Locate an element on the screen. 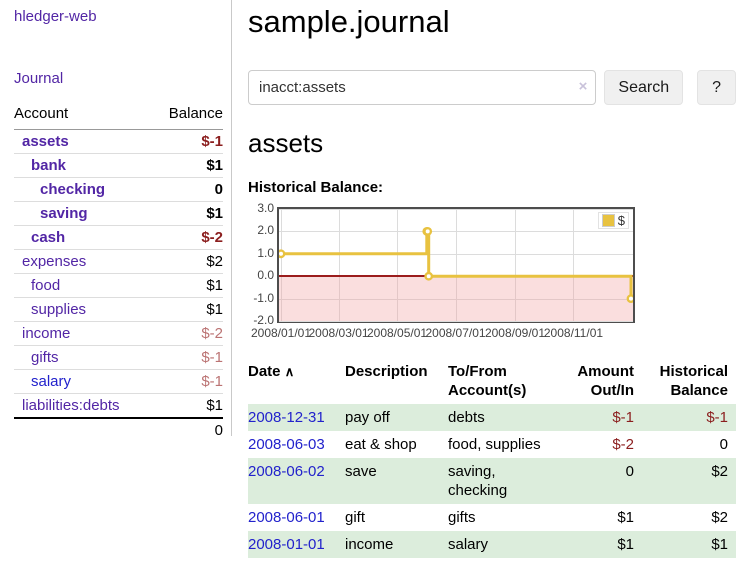 Image resolution: width=742 pixels, height=582 pixels. account-row: cash $-2 is located at coordinates (118, 237).